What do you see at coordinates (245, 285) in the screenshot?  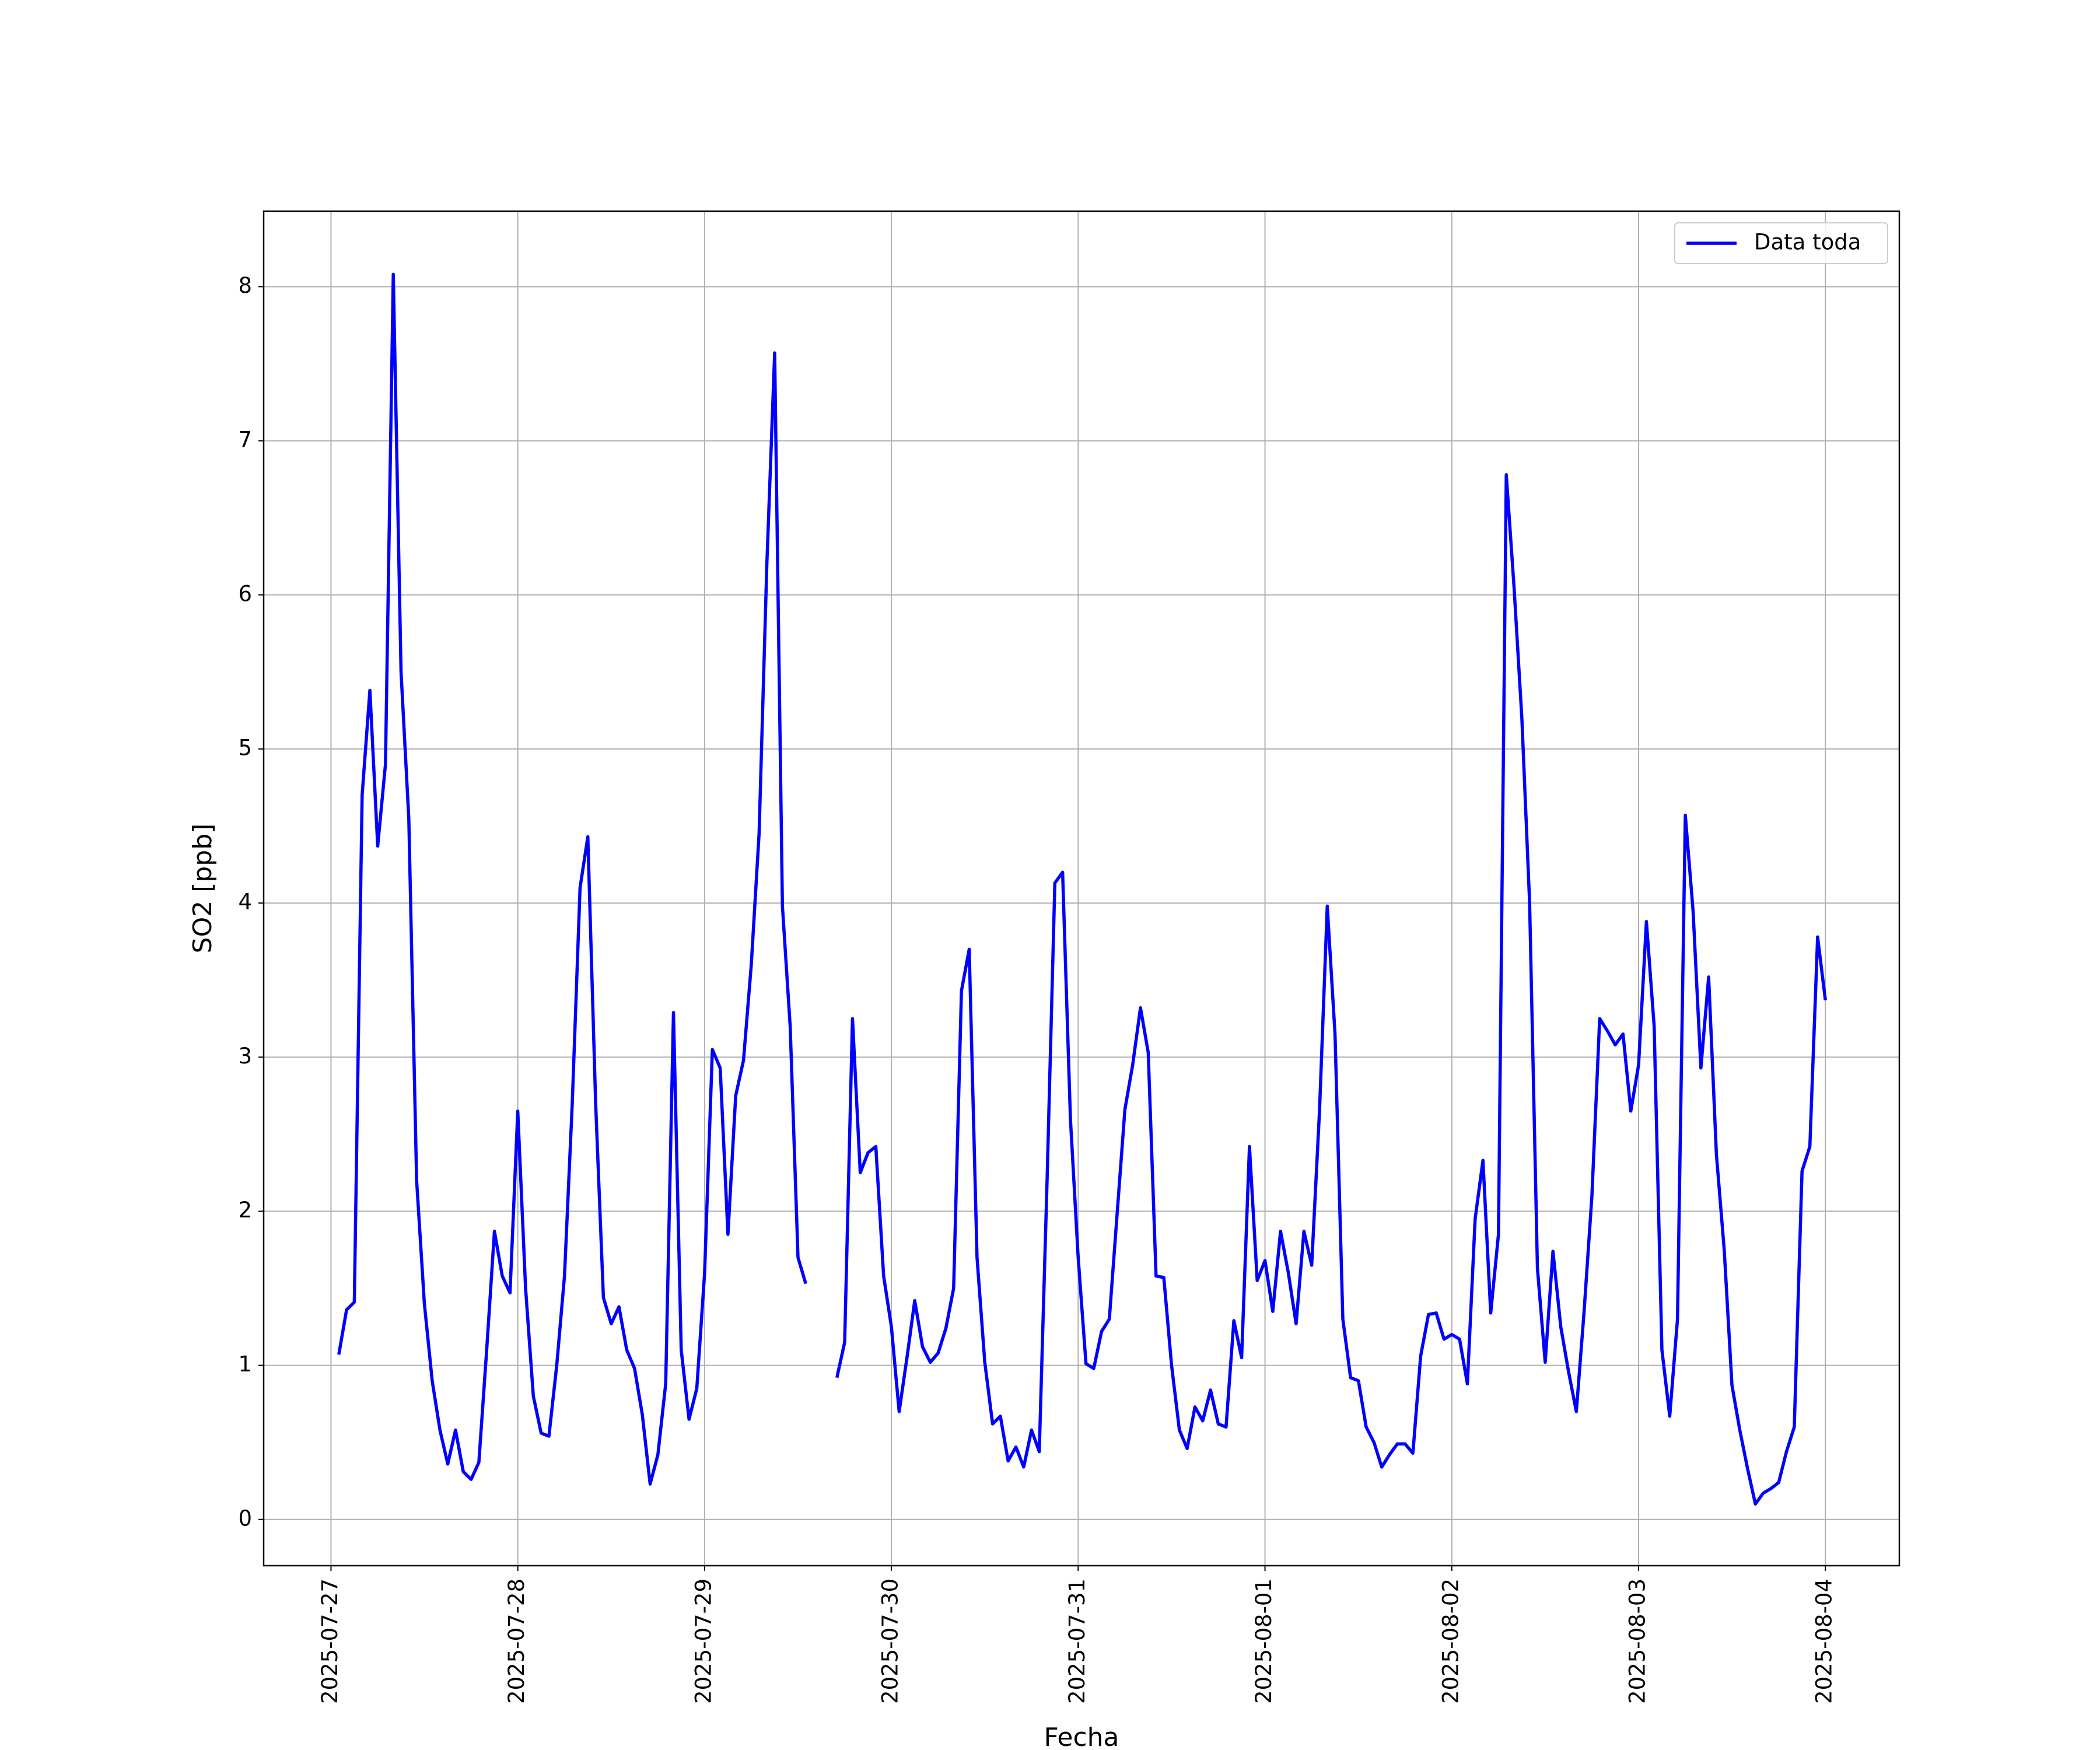 I see `y-tick-label: 8` at bounding box center [245, 285].